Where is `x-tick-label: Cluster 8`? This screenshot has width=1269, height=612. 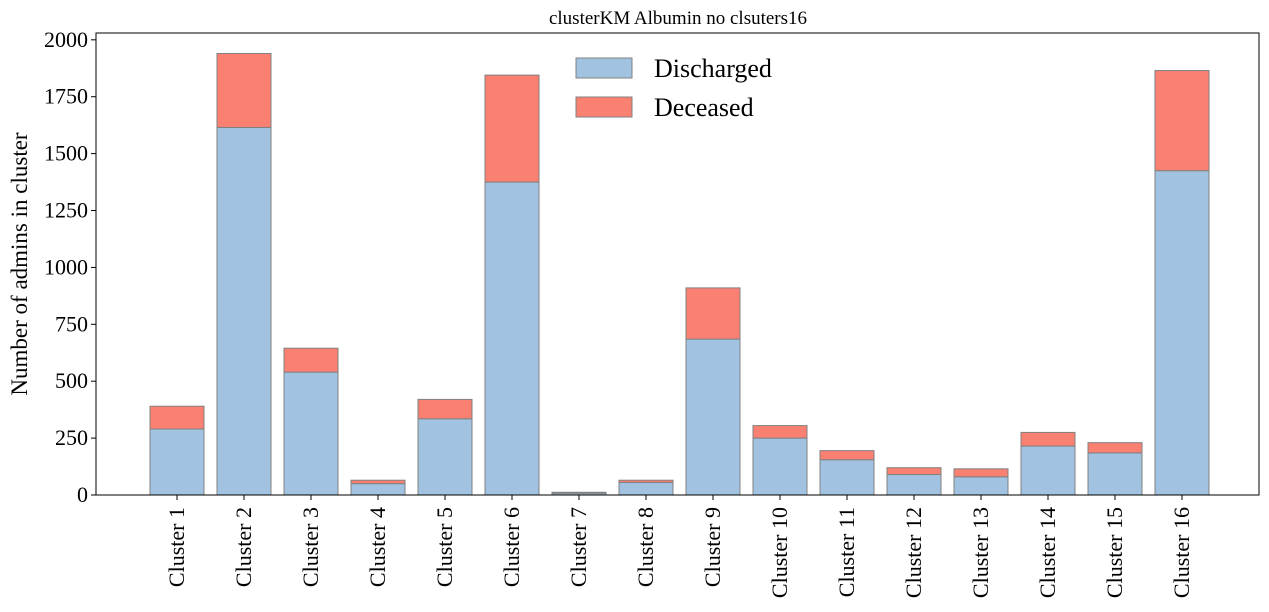
x-tick-label: Cluster 8 is located at coordinates (645, 547).